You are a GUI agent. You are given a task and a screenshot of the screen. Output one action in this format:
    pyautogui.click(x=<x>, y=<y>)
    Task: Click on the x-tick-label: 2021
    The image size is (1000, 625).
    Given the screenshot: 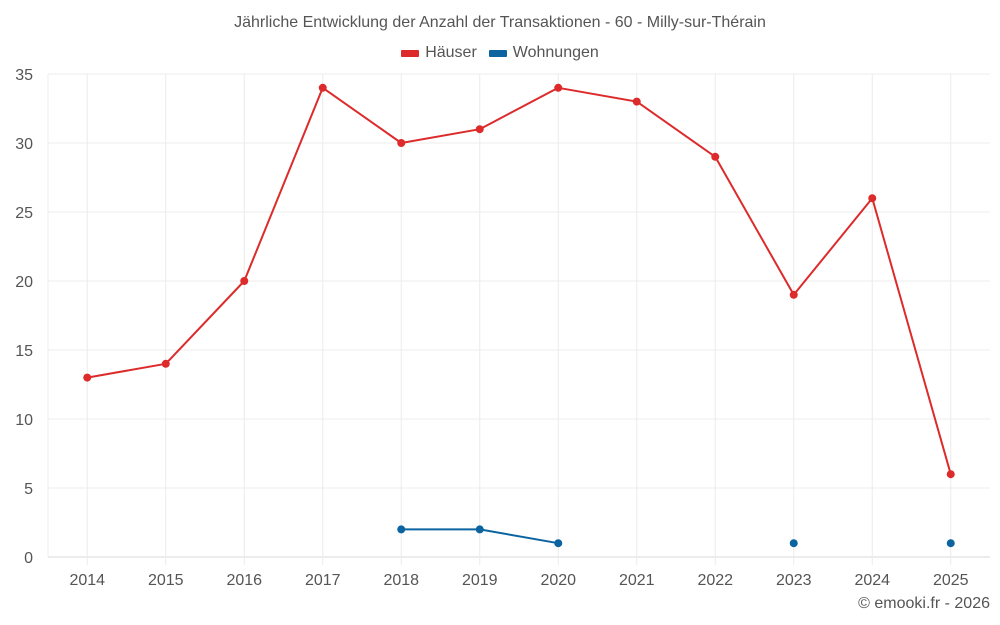 What is the action you would take?
    pyautogui.click(x=637, y=580)
    